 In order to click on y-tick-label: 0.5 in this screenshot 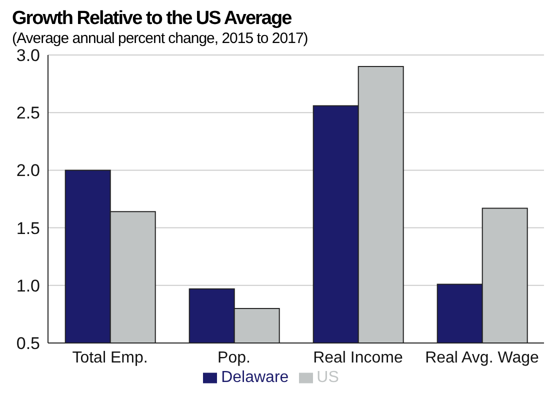, I will do `click(28, 344)`.